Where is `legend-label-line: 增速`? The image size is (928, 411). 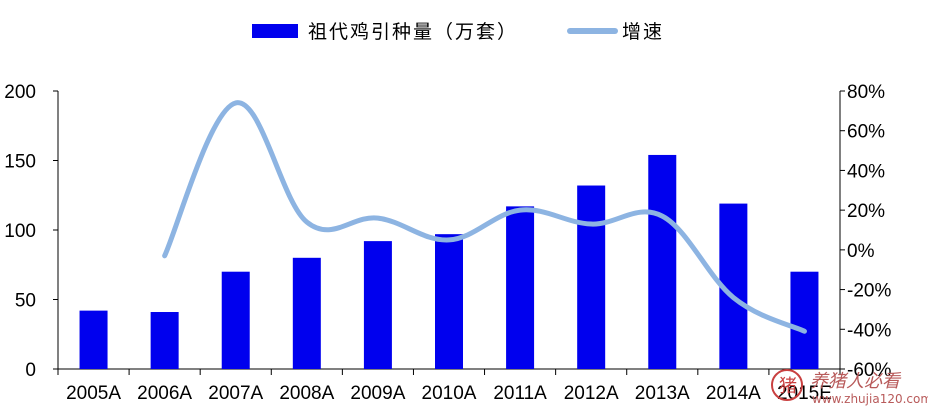
legend-label-line: 增速 is located at coordinates (643, 32).